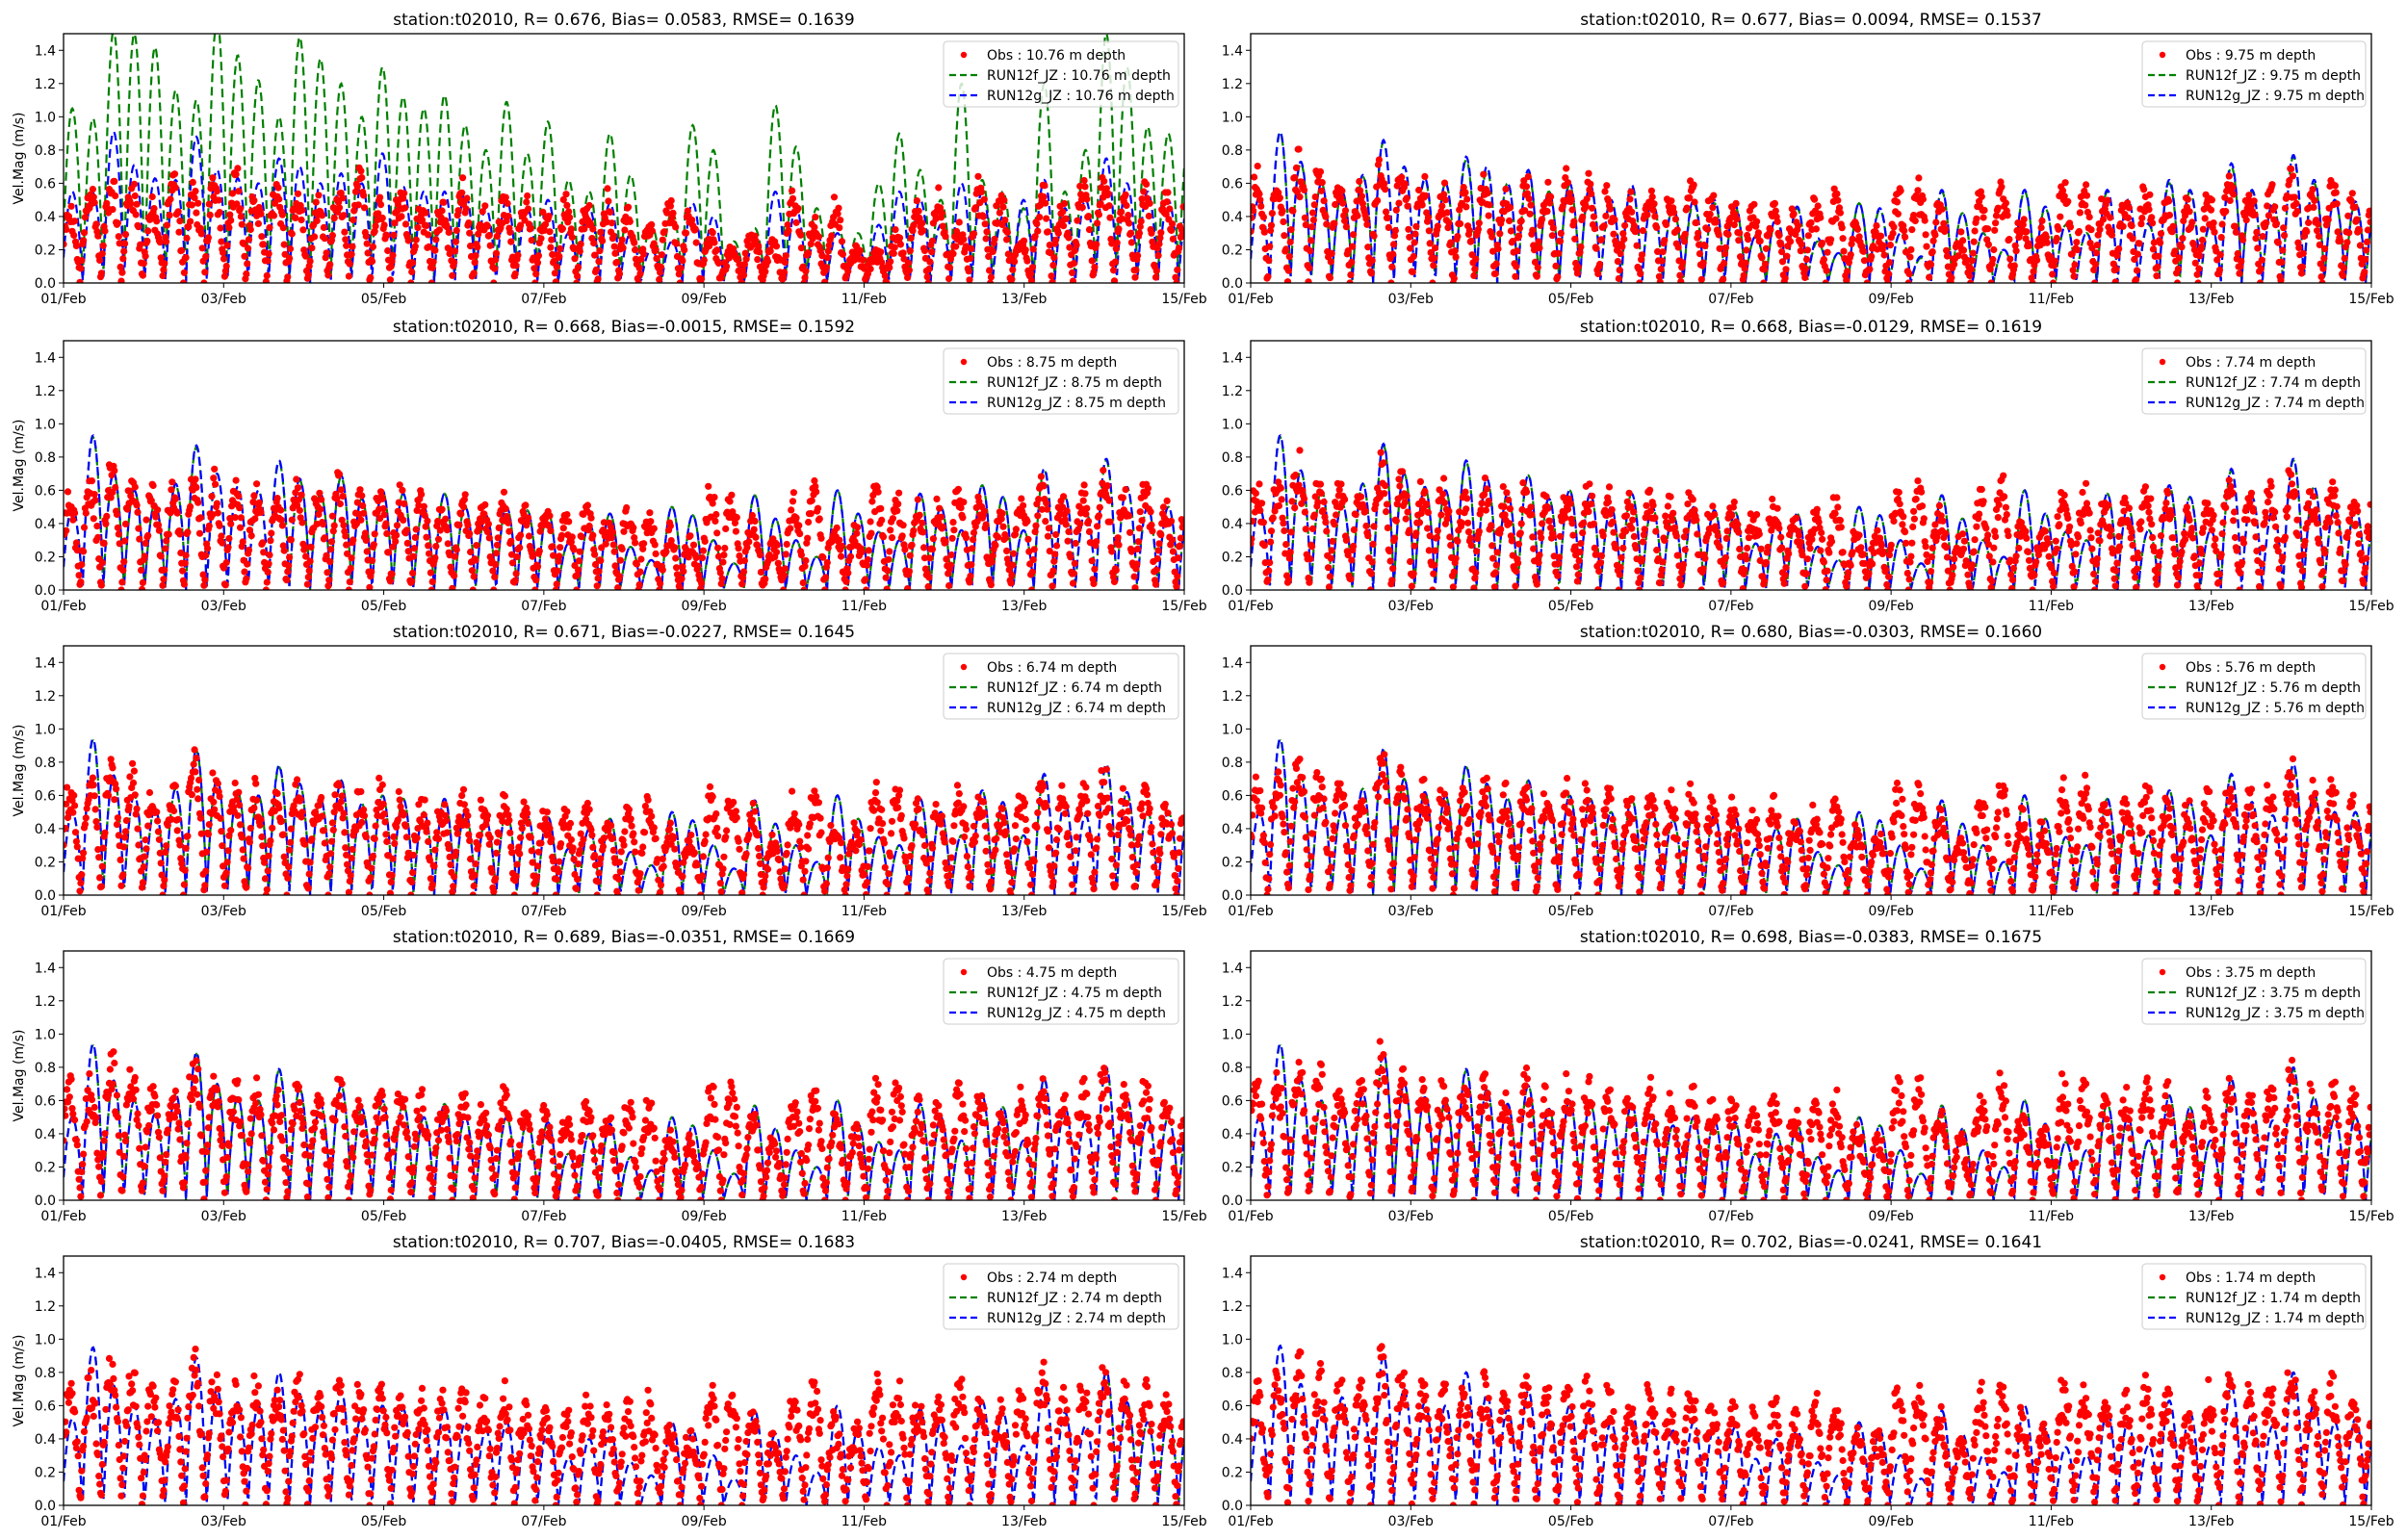 This screenshot has height=1540, width=2407. Describe the element at coordinates (2051, 299) in the screenshot. I see `x-tick-label: 11/Feb` at that location.